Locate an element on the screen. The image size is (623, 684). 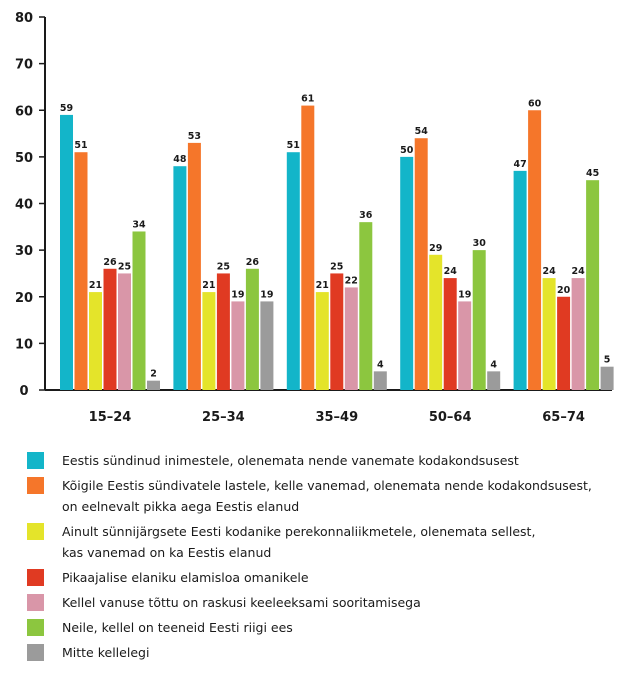
data-label: 54 is located at coordinates (422, 131).